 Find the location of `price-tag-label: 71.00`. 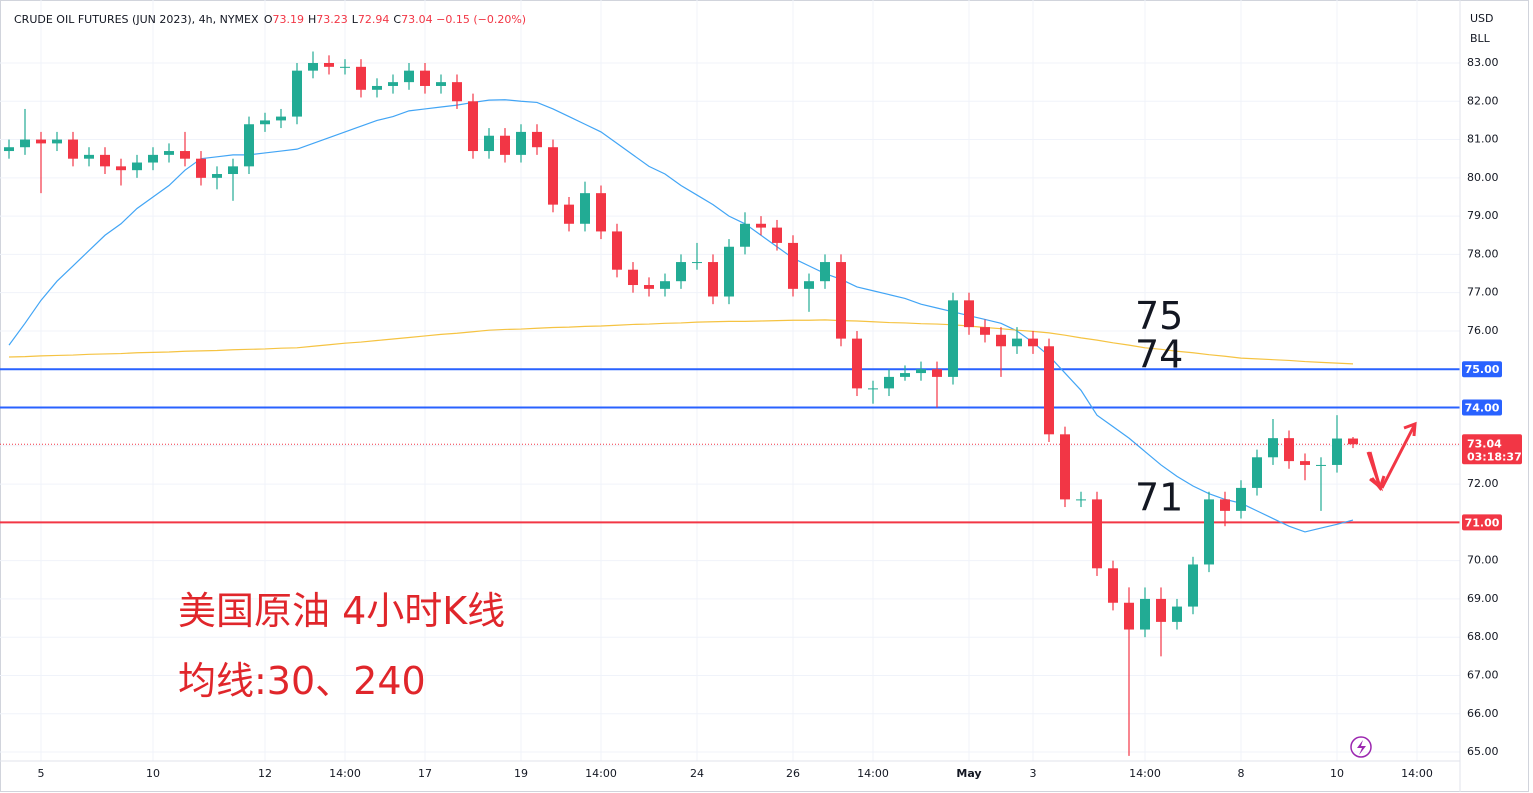

price-tag-label: 71.00 is located at coordinates (1482, 522).